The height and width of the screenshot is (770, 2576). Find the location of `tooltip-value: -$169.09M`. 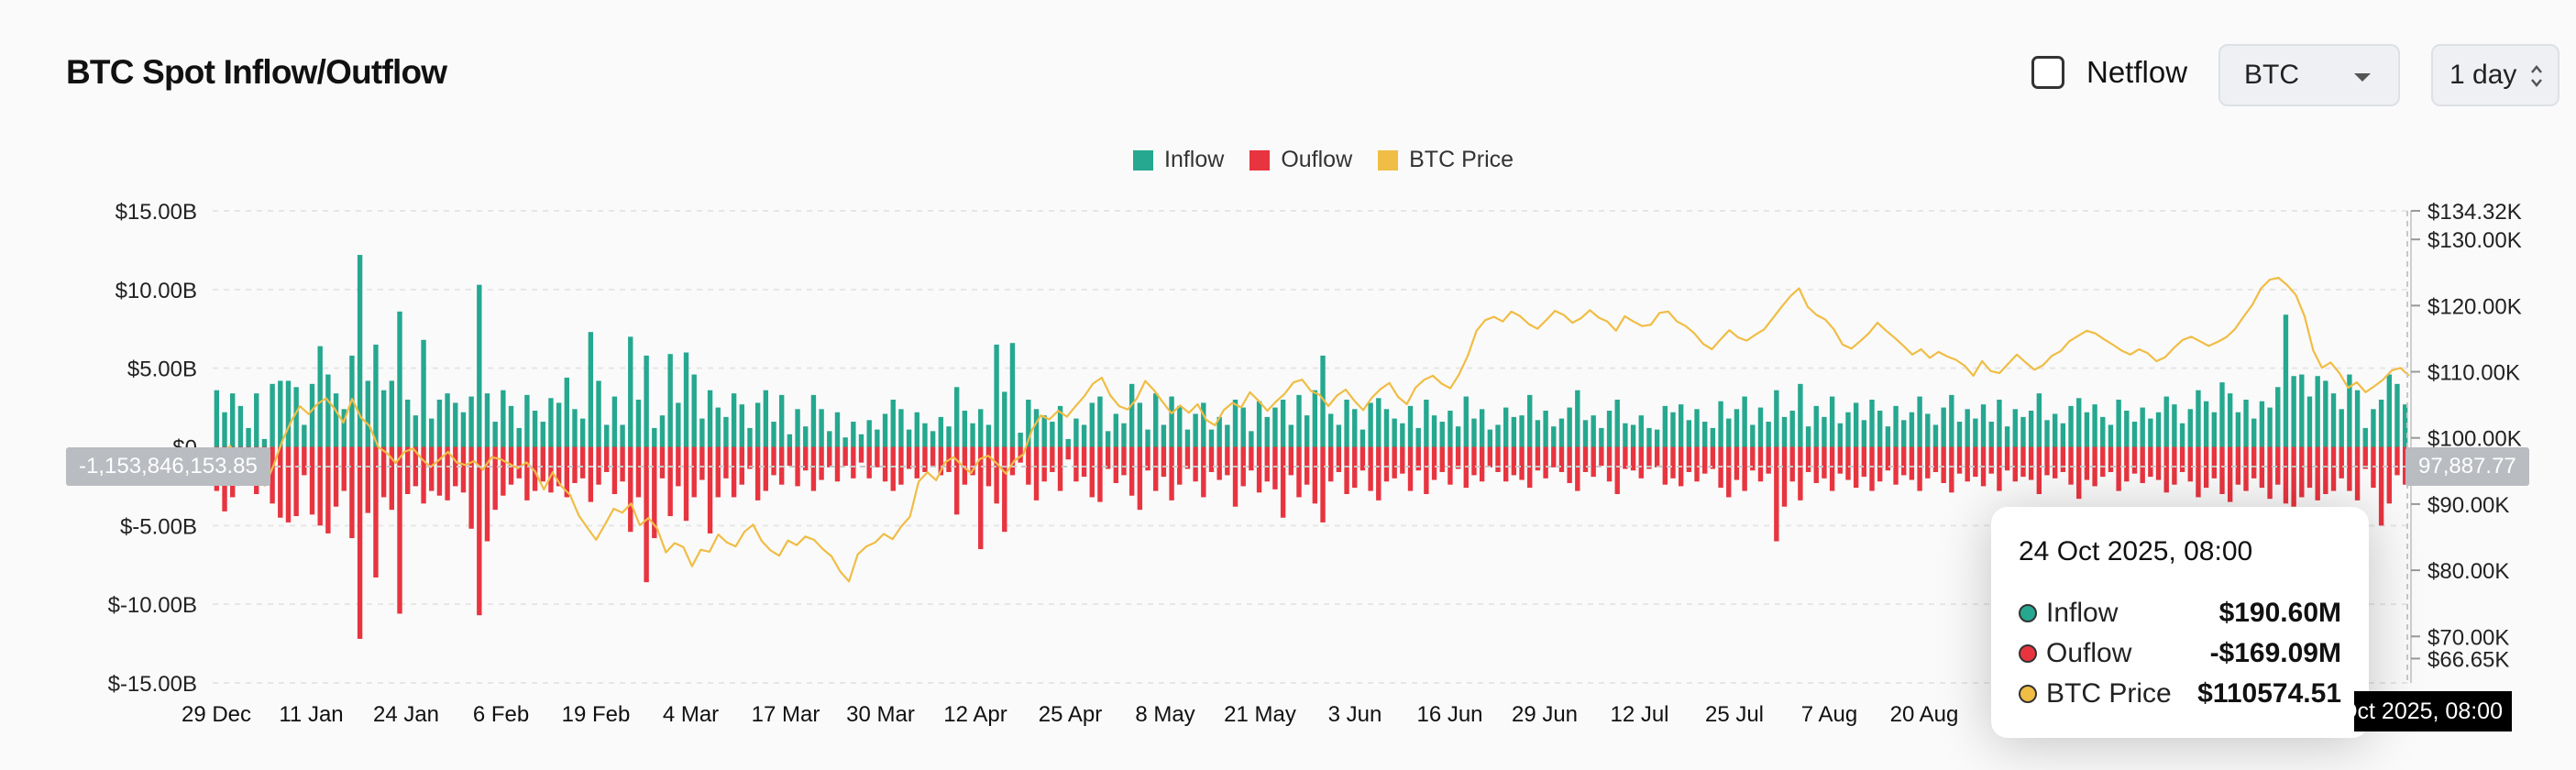

tooltip-value: -$169.09M is located at coordinates (2275, 653).